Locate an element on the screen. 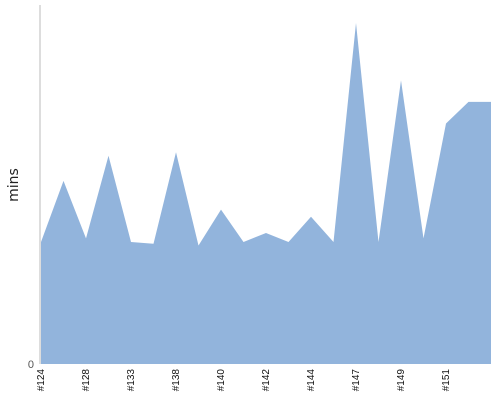 The height and width of the screenshot is (400, 500). x-tick-label: #151 is located at coordinates (446, 380).